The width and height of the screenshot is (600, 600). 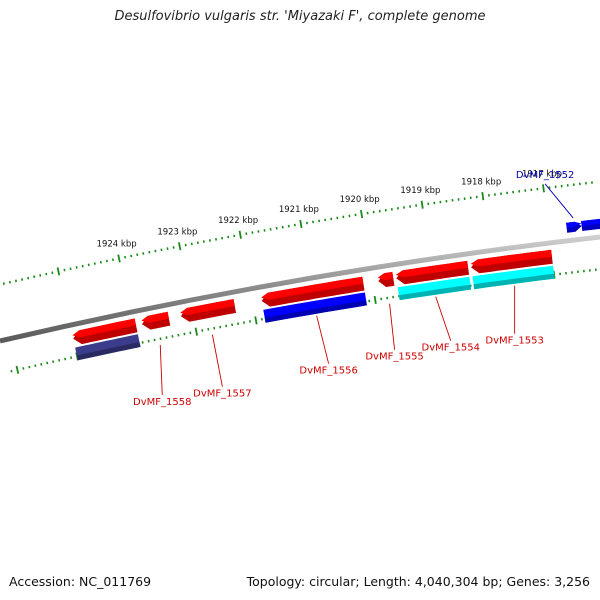 I want to click on scale-label: 1917 kbp, so click(x=542, y=174).